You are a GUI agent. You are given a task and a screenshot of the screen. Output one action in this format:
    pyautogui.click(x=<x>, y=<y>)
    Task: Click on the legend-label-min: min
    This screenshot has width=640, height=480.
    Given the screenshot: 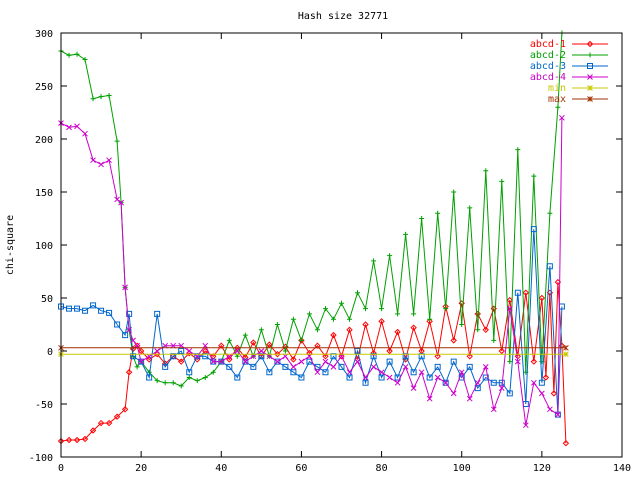 What is the action you would take?
    pyautogui.click(x=557, y=88)
    